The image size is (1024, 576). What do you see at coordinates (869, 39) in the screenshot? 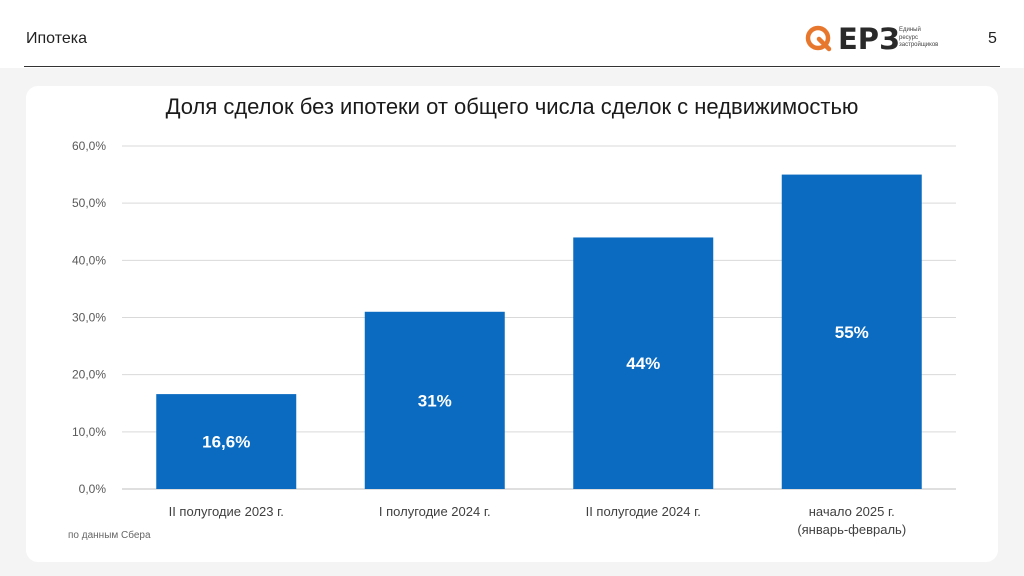
I see `logo-wordmark: ЕРЗ` at bounding box center [869, 39].